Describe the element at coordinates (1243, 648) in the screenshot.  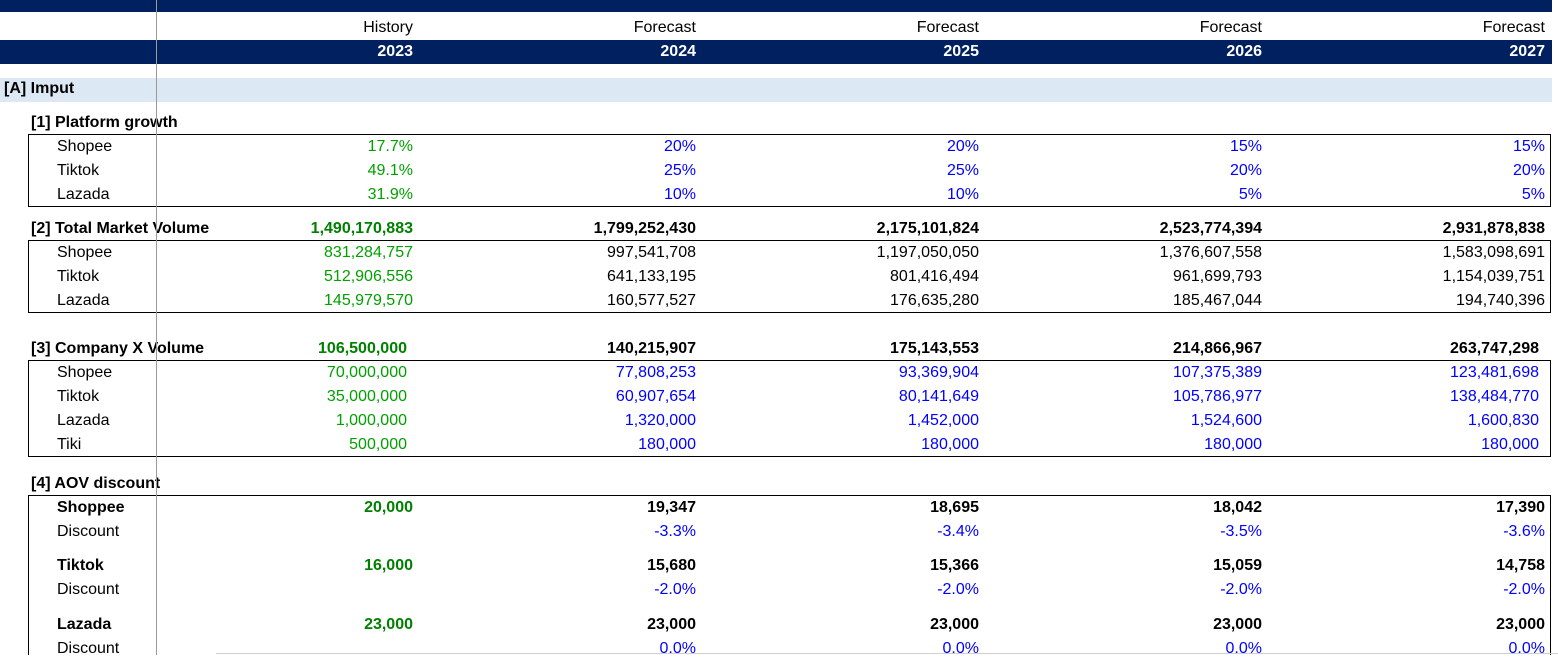
I see `discount-lazada-2026: 0.0%` at that location.